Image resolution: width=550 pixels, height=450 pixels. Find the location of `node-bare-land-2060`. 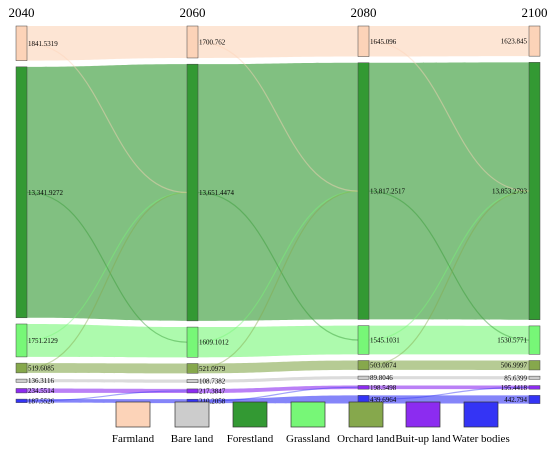

node-bare-land-2060 is located at coordinates (192, 381).